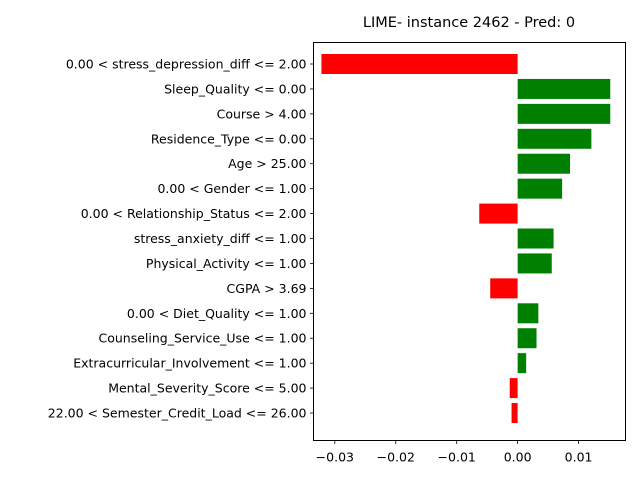  I want to click on x-tick-label: −0.01, so click(457, 457).